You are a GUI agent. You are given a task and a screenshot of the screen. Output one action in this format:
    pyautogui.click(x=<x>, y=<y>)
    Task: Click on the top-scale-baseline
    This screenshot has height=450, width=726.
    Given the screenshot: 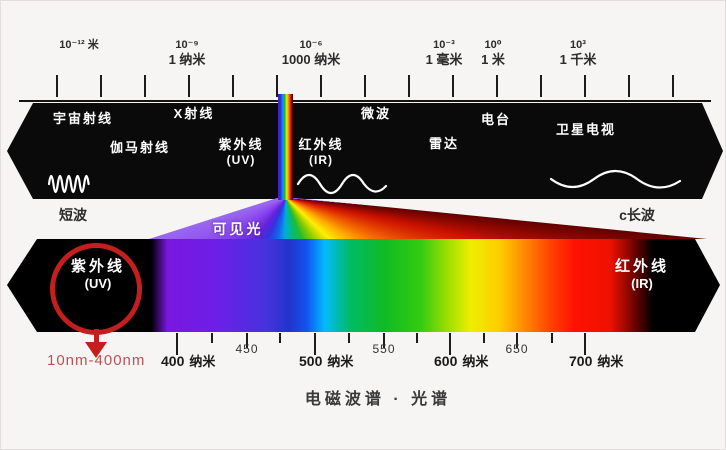 What is the action you would take?
    pyautogui.click(x=365, y=101)
    